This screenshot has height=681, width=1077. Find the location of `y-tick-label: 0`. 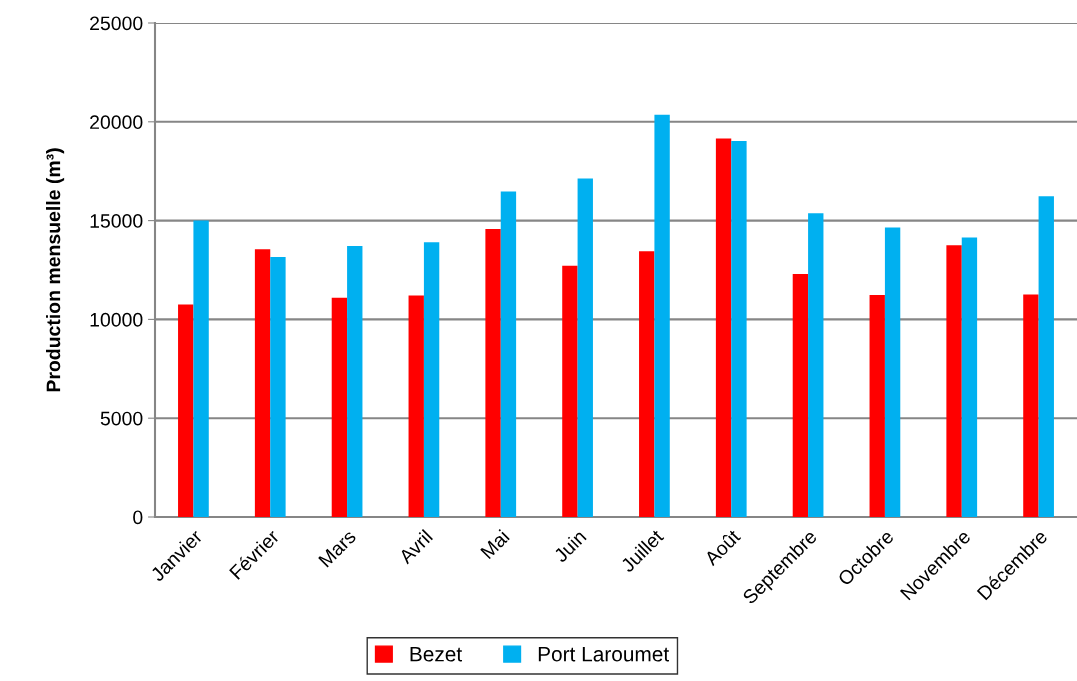

y-tick-label: 0 is located at coordinates (138, 517).